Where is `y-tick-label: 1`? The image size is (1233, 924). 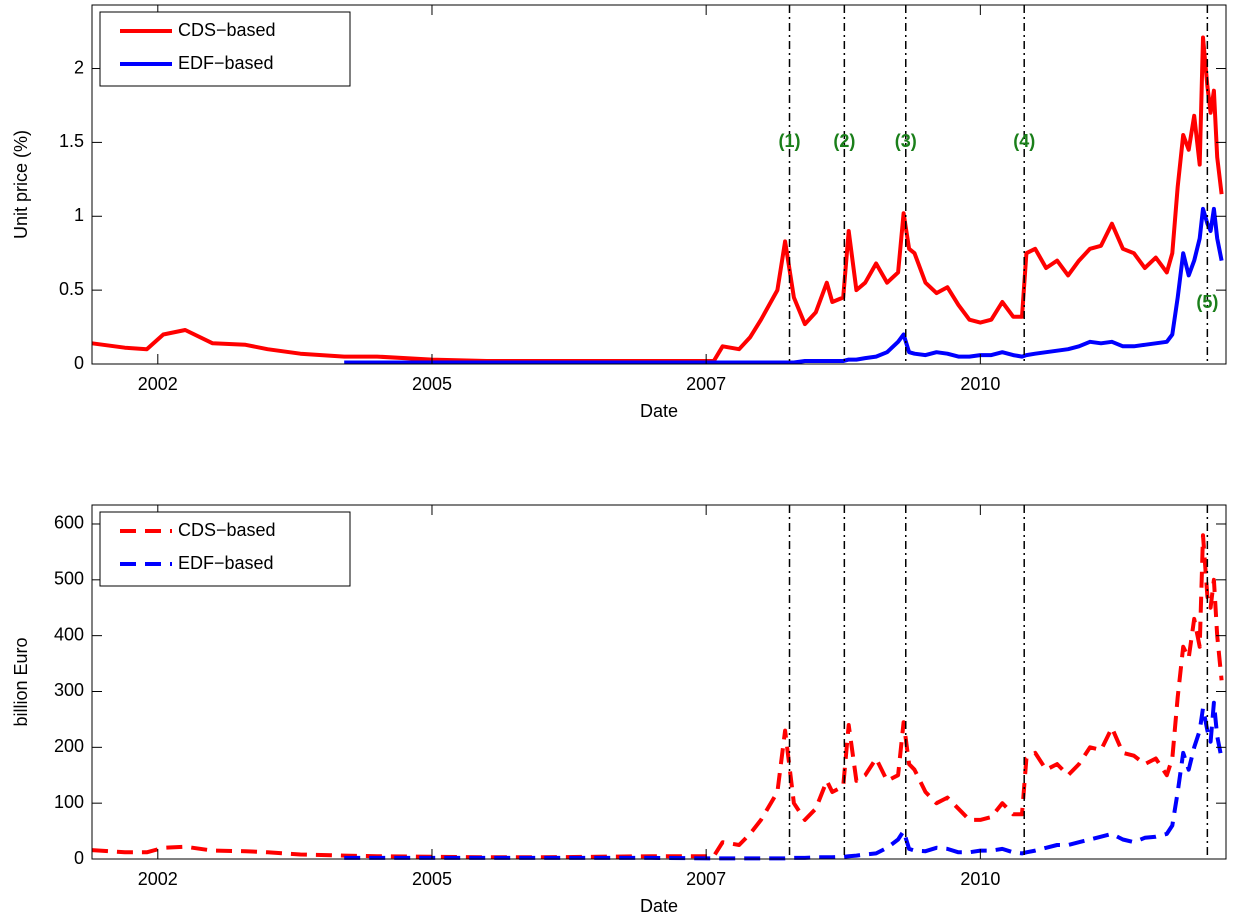 y-tick-label: 1 is located at coordinates (79, 215).